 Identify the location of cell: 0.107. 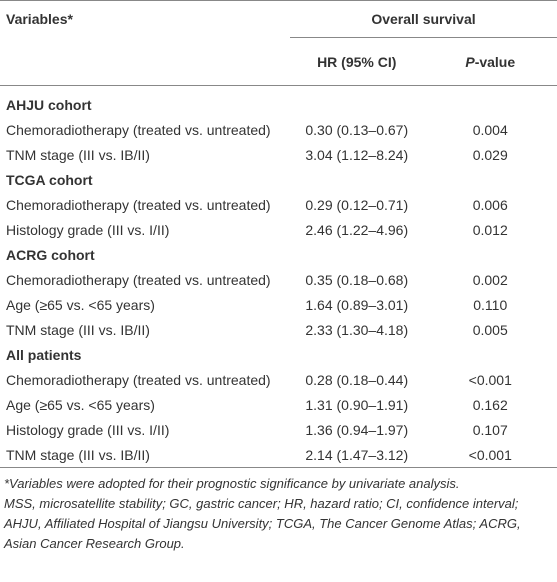
(490, 429).